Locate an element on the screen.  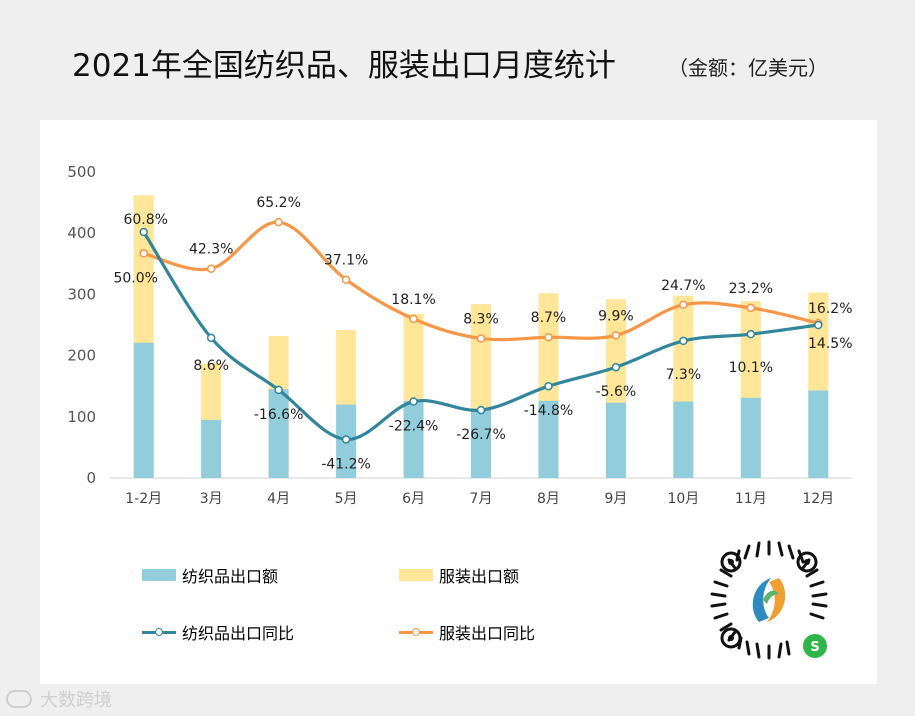
data-label-textile-yoy: 7.3% is located at coordinates (684, 375).